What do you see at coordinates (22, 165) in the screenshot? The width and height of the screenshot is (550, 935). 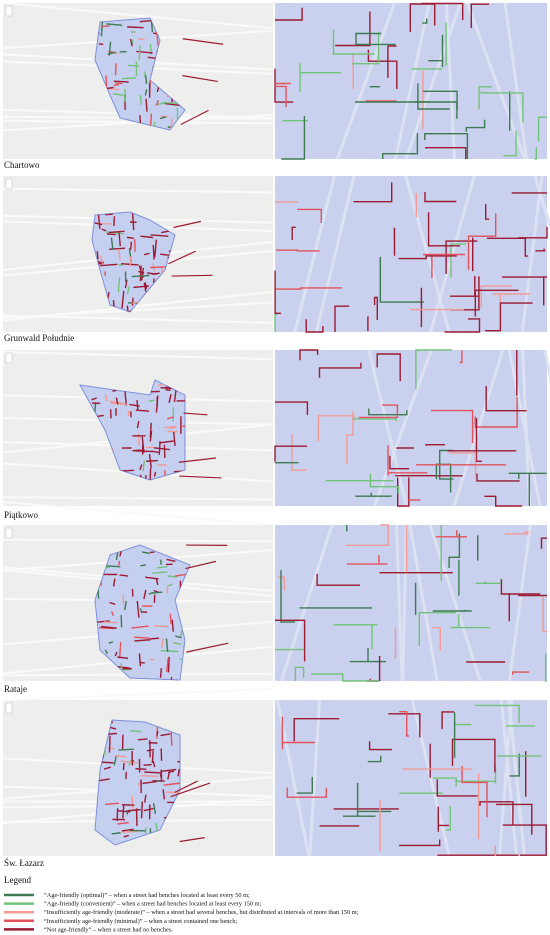 I see `district-name: Chartowo` at bounding box center [22, 165].